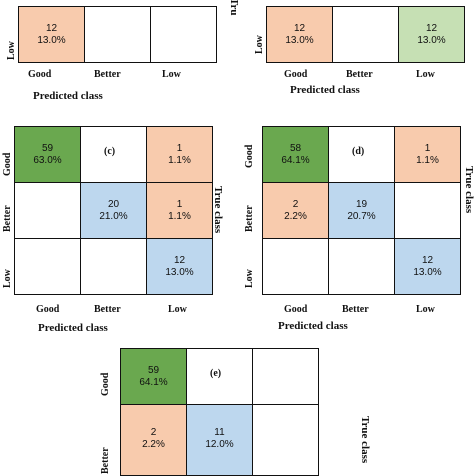 The image size is (474, 476). I want to click on cell-percent: 21.0%, so click(113, 216).